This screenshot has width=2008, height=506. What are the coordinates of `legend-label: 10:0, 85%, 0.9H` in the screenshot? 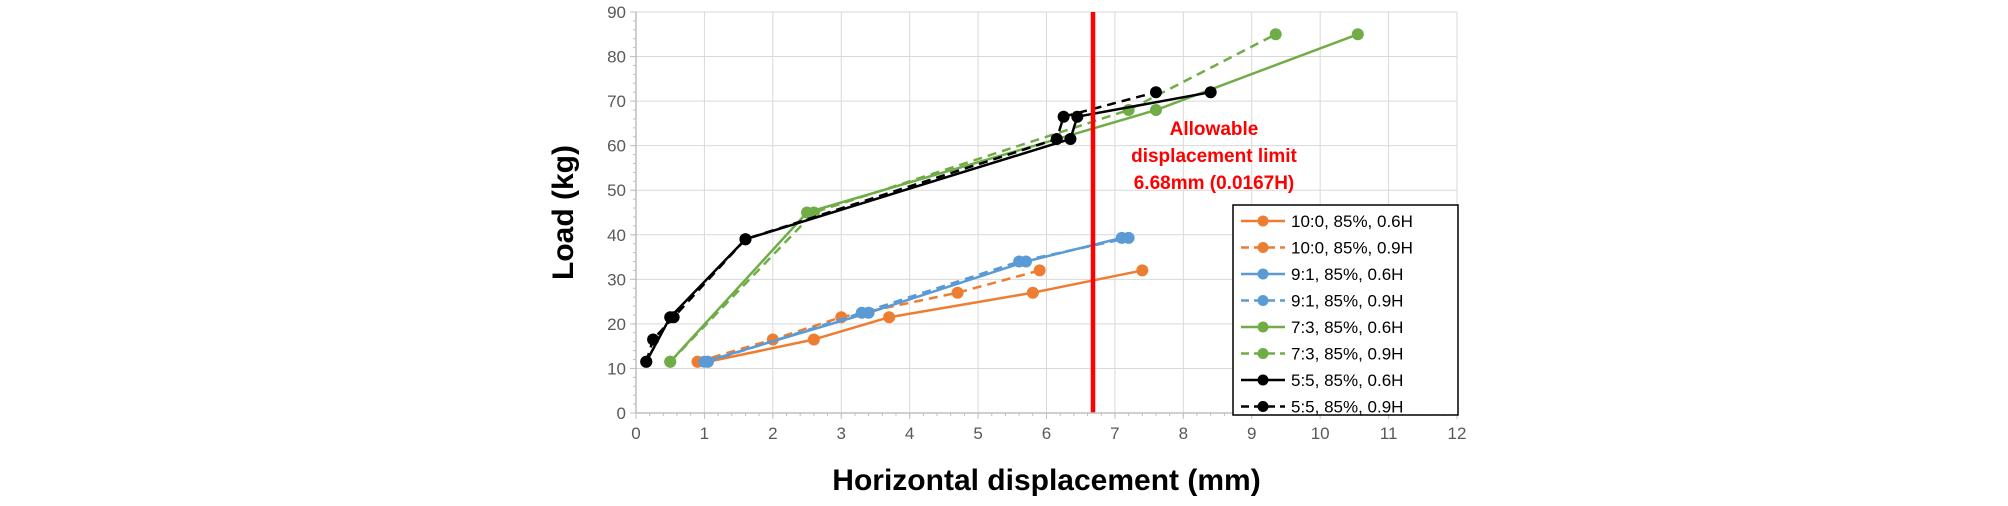 It's located at (1352, 248).